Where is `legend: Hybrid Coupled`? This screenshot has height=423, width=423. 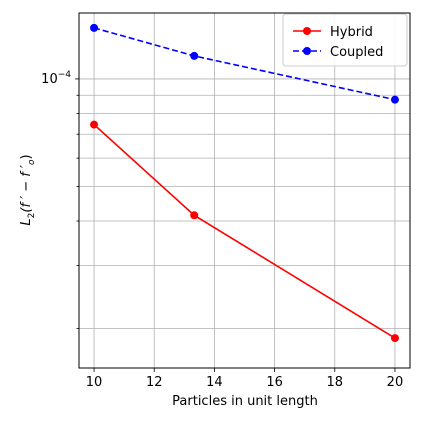 legend: Hybrid Coupled is located at coordinates (345, 40).